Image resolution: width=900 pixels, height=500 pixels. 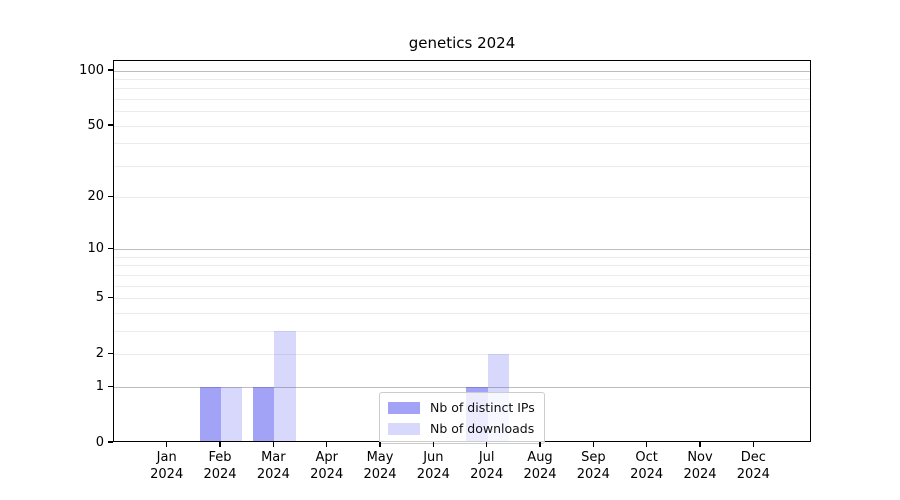 I want to click on x-tick-label: Jul 2024, so click(x=487, y=466).